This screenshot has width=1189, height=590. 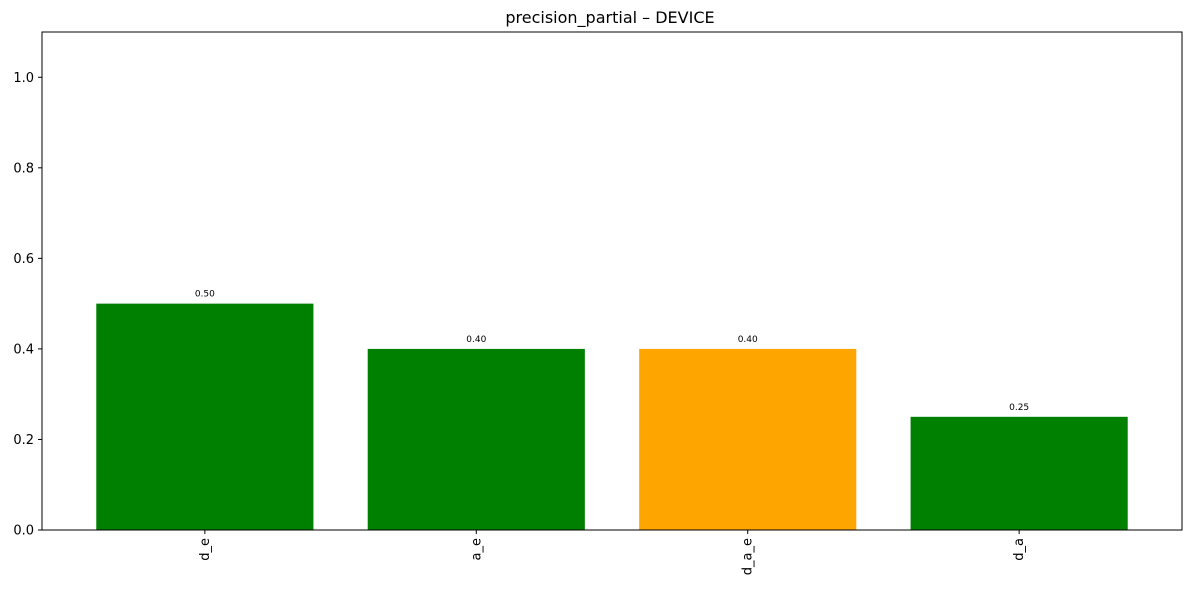 What do you see at coordinates (205, 295) in the screenshot?
I see `value-label-d_e: 0.50` at bounding box center [205, 295].